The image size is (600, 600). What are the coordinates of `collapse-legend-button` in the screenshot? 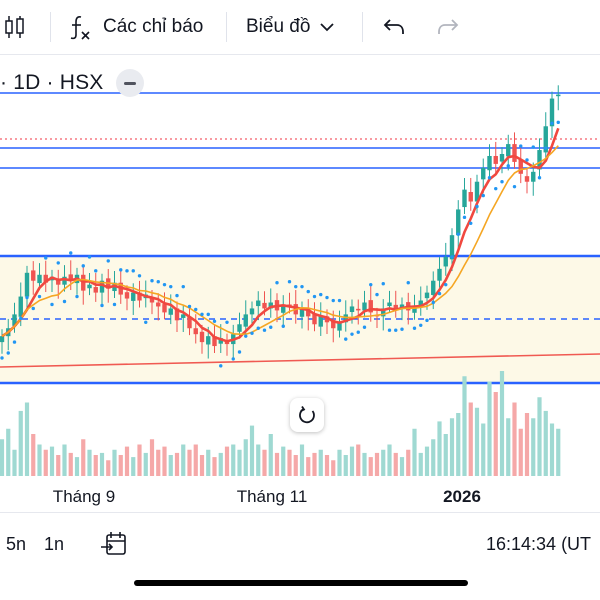 It's located at (129, 83).